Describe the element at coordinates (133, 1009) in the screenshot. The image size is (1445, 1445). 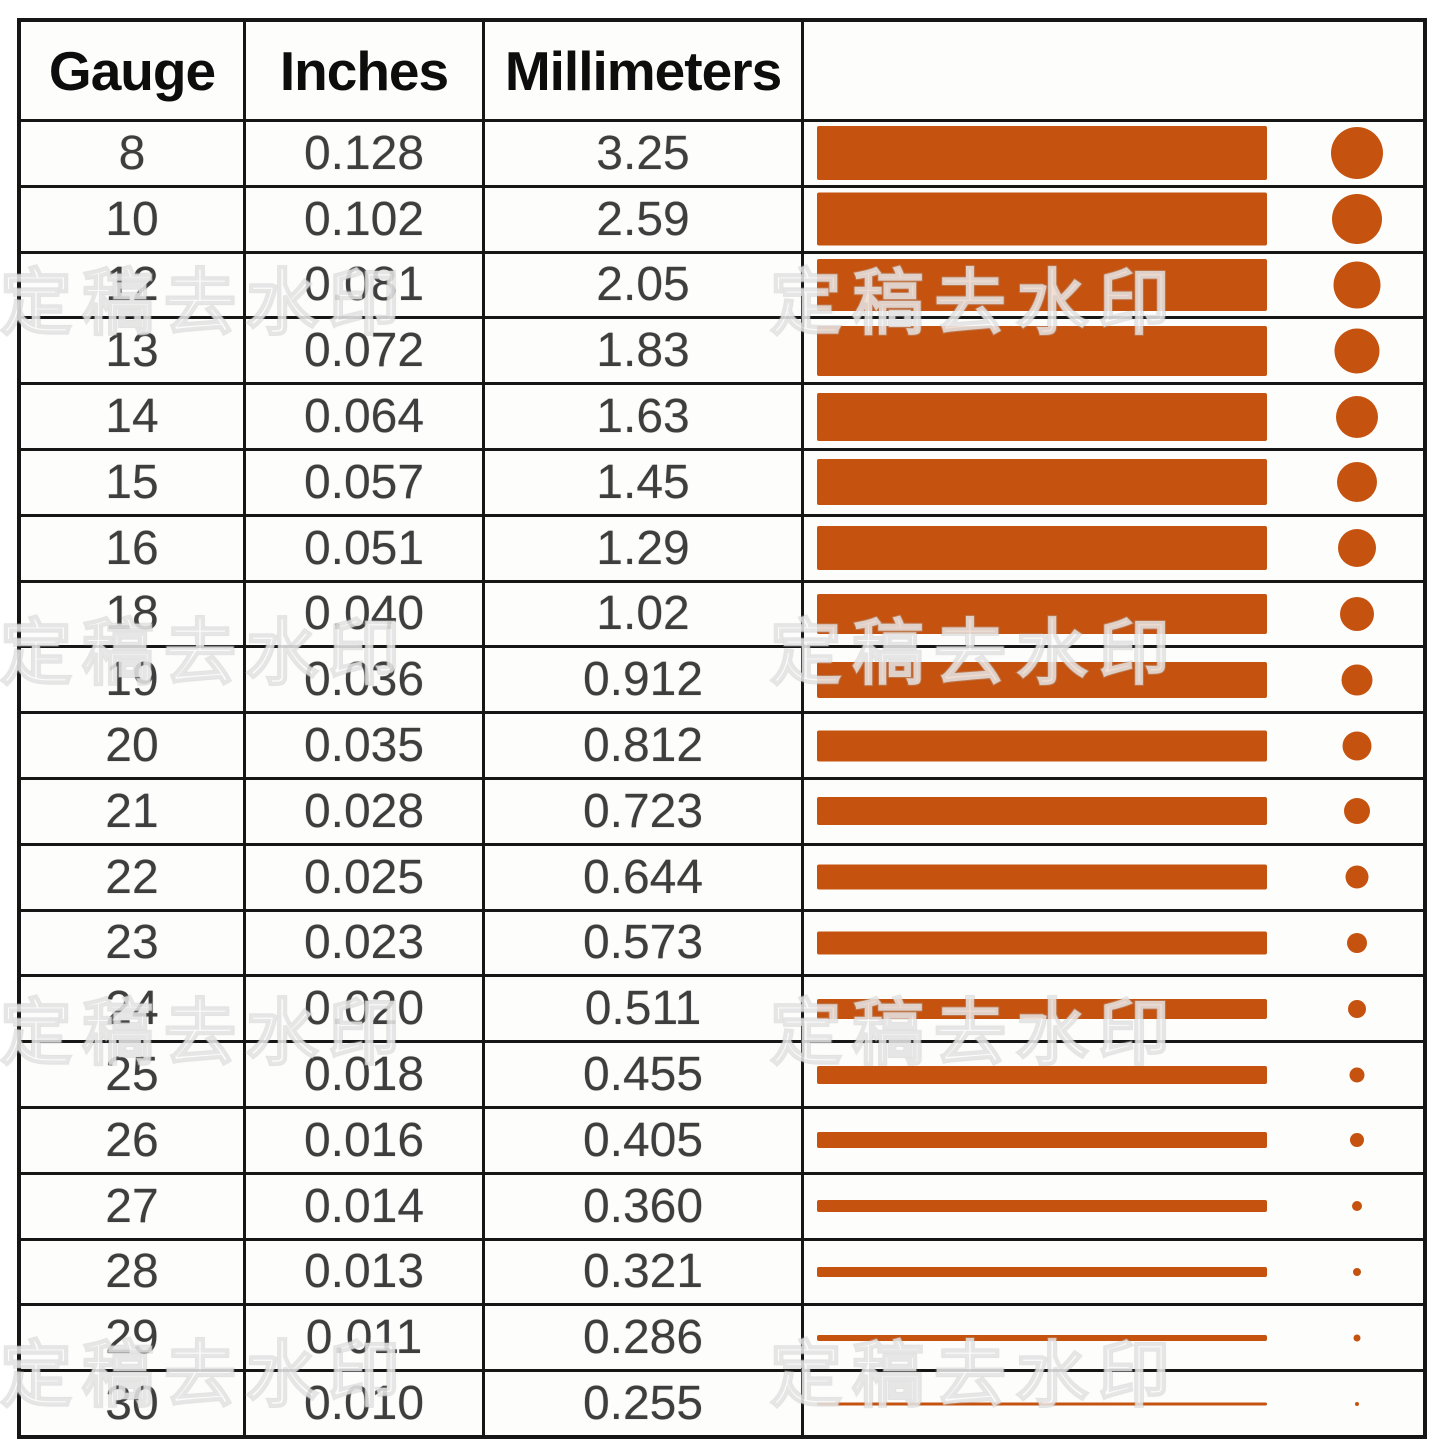
I see `gauge-value: 24` at that location.